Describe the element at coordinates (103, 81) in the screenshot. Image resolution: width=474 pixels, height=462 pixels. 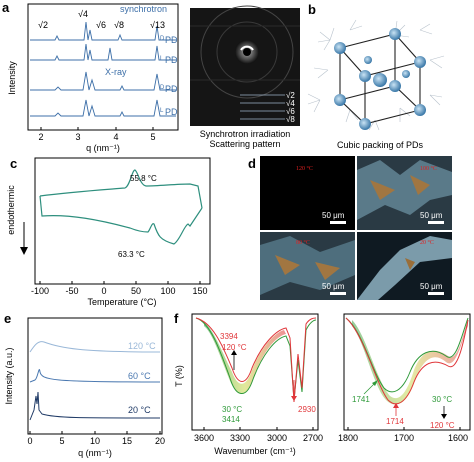
I see `trace-xray-dpd` at that location.